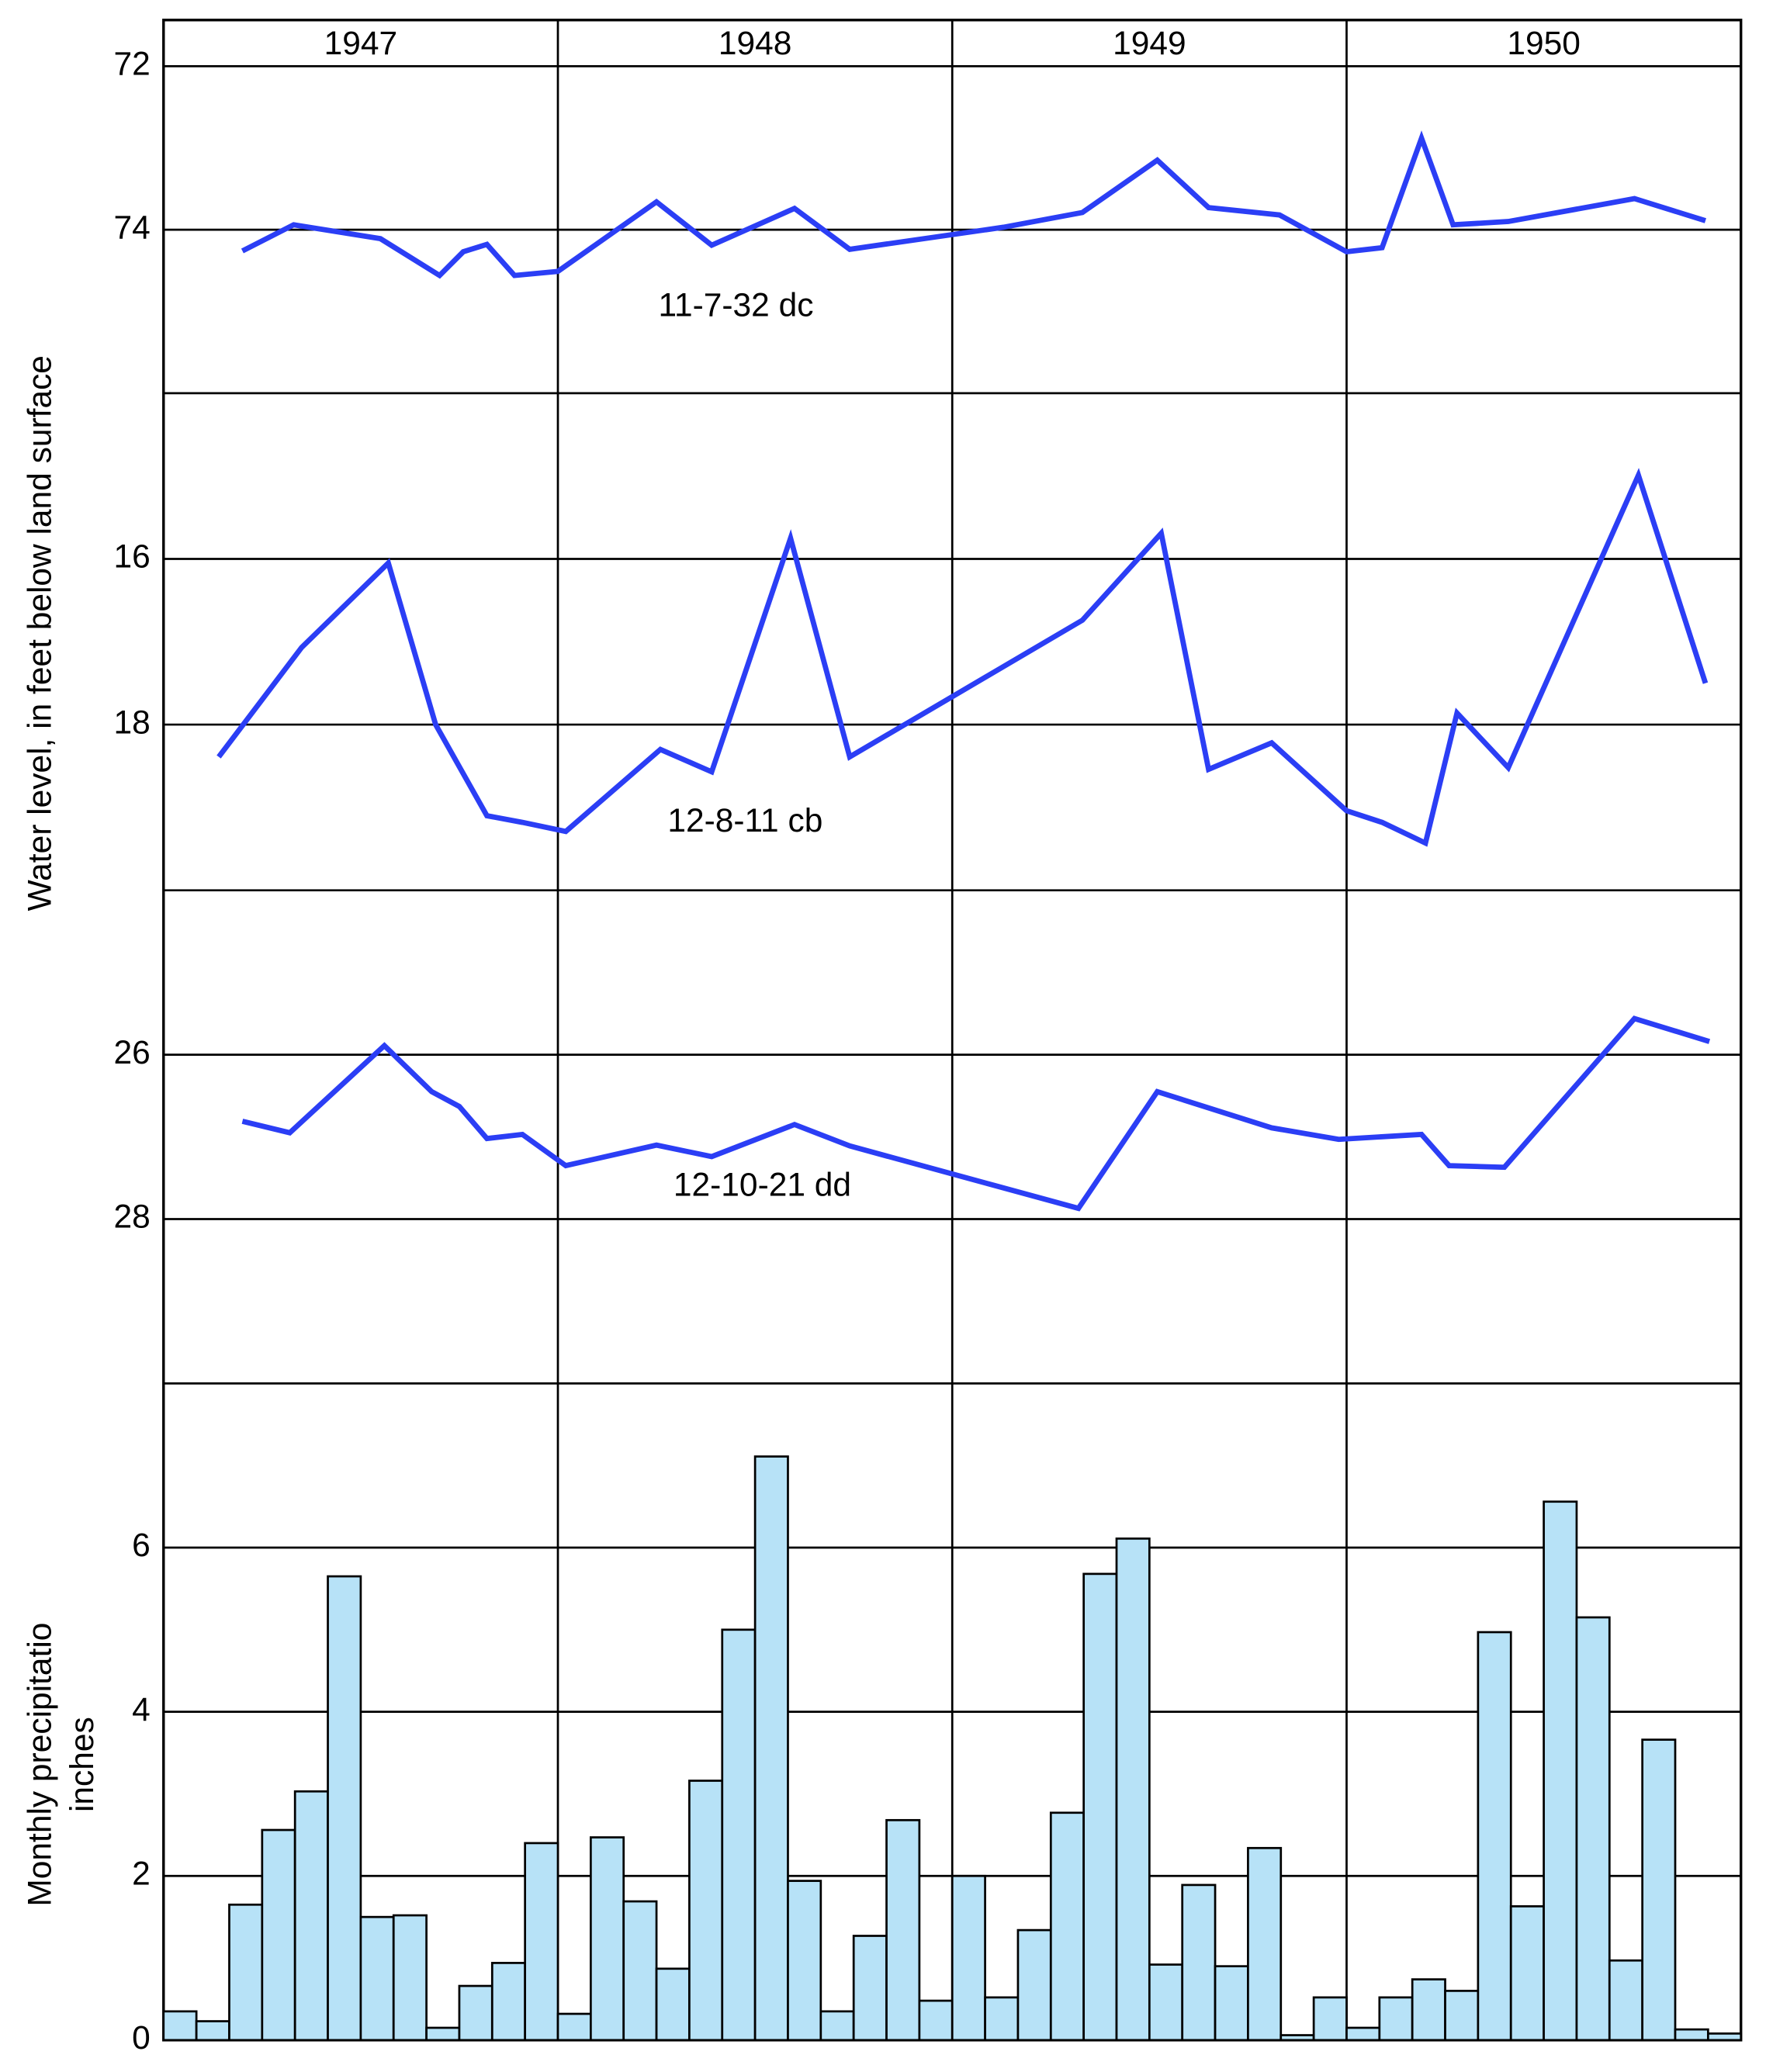 This screenshot has height=2072, width=1766. I want to click on well-label: 12-10-21 dd, so click(762, 1185).